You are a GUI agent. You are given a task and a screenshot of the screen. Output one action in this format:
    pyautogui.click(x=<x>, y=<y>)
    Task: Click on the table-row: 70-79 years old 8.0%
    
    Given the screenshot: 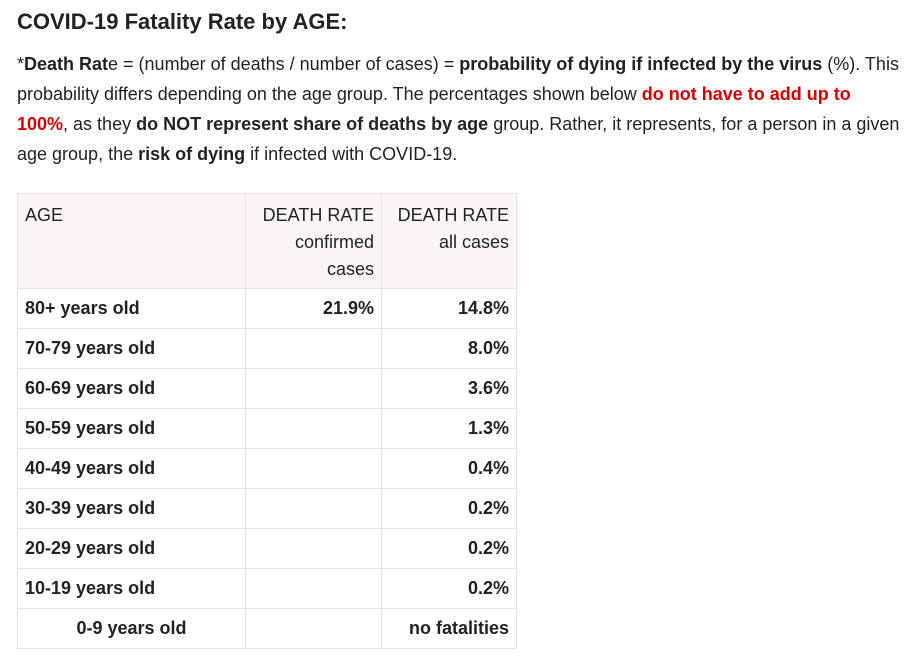 What is the action you would take?
    pyautogui.click(x=267, y=348)
    